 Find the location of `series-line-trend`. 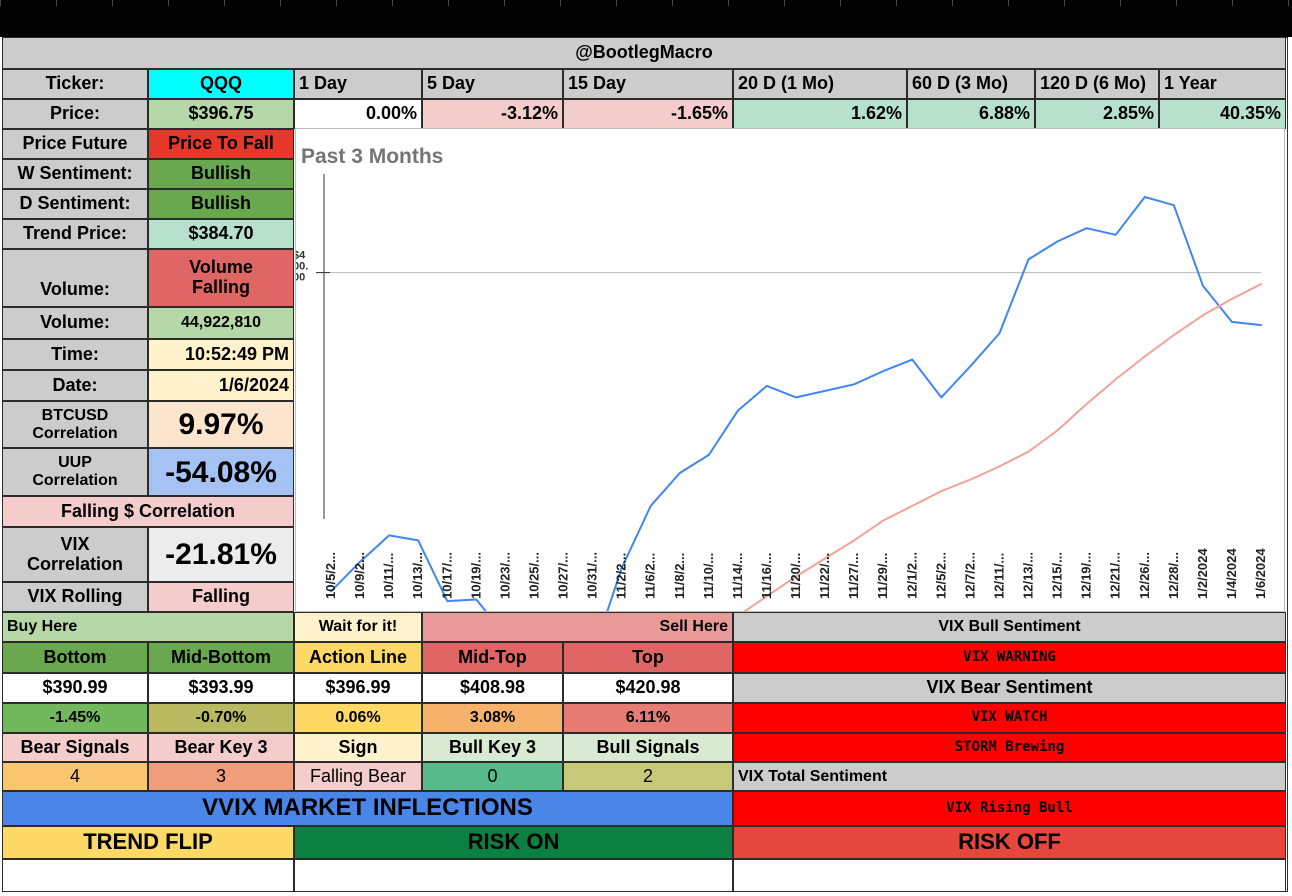

series-line-trend is located at coordinates (1002, 447).